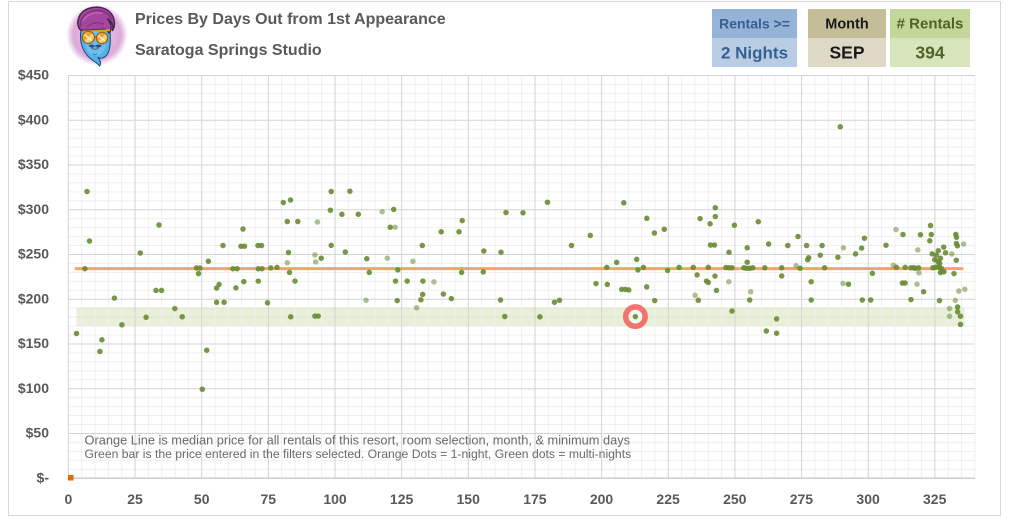 This screenshot has width=1012, height=526. What do you see at coordinates (930, 24) in the screenshot?
I see `svg-text: # Rentals` at bounding box center [930, 24].